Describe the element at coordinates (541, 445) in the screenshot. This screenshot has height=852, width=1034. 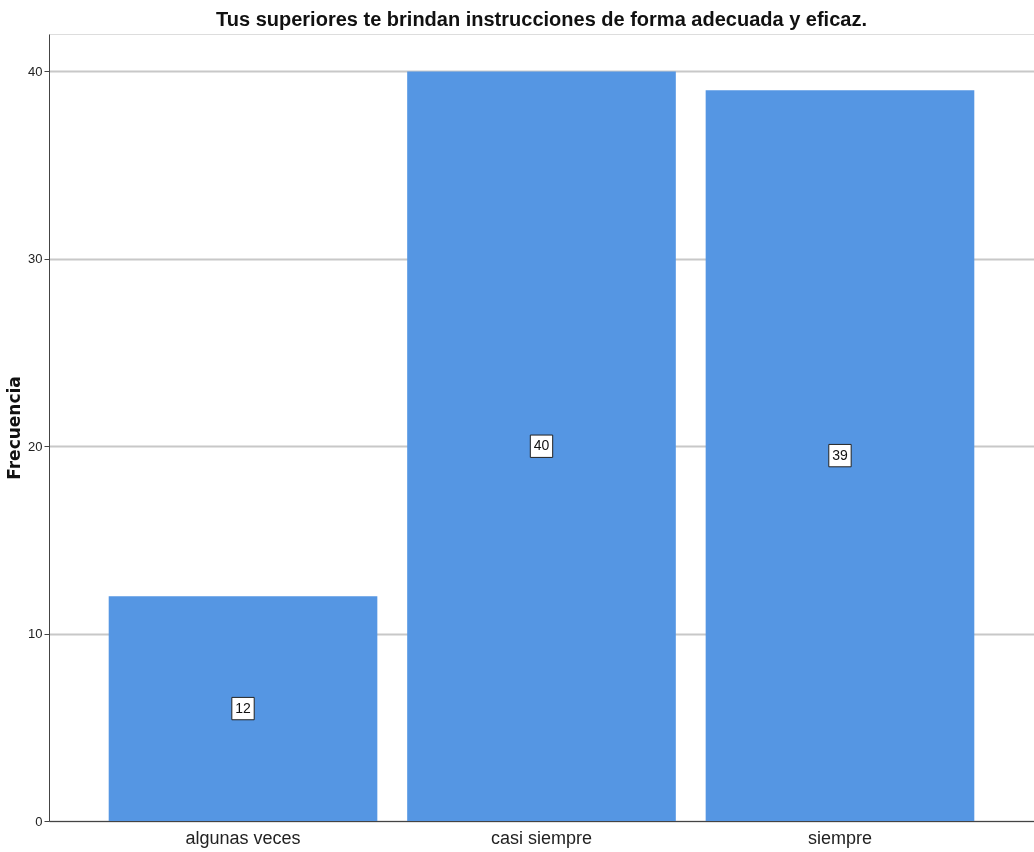
I see `data-label: 40` at that location.